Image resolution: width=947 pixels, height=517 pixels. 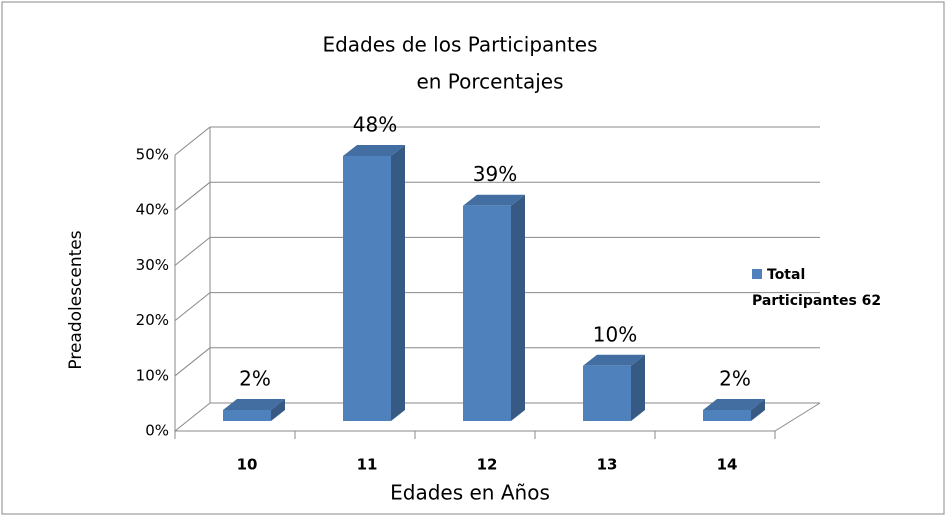 What do you see at coordinates (152, 210) in the screenshot?
I see `y-tick-label: 40%` at bounding box center [152, 210].